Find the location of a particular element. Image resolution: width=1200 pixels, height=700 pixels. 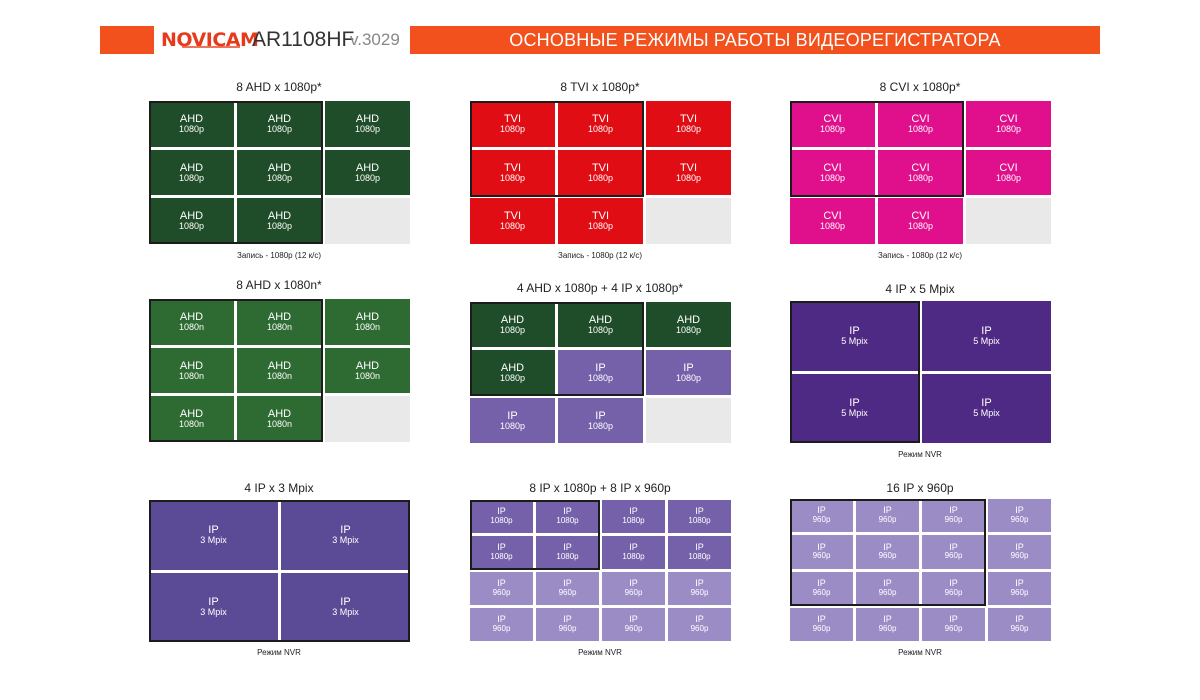

mode-title: 8 AHD x 1080p* is located at coordinates (279, 87).